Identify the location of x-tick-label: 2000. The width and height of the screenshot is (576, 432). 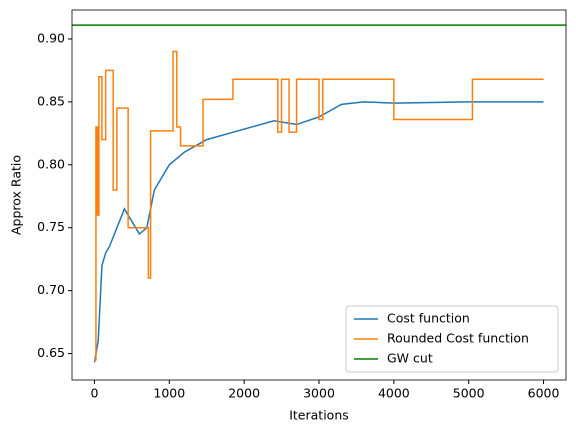
(244, 393).